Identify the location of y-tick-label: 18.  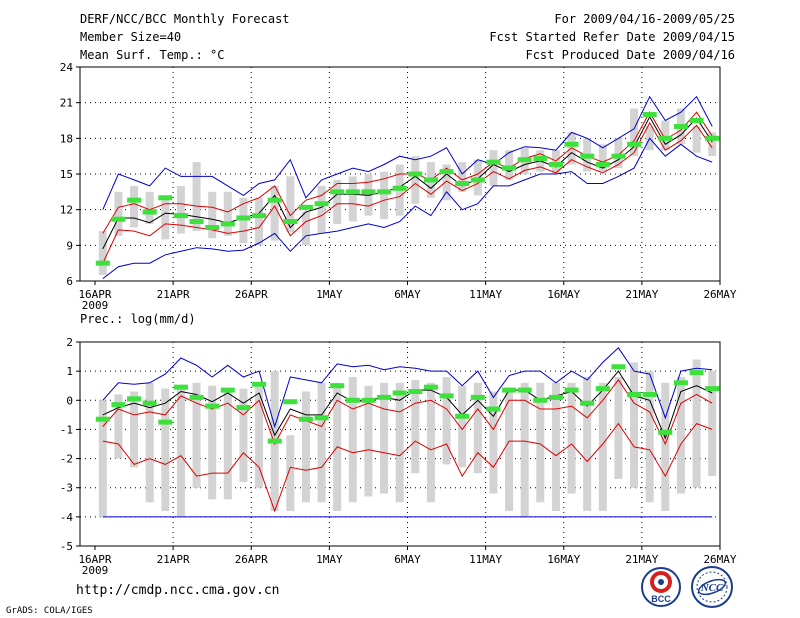
(66, 138).